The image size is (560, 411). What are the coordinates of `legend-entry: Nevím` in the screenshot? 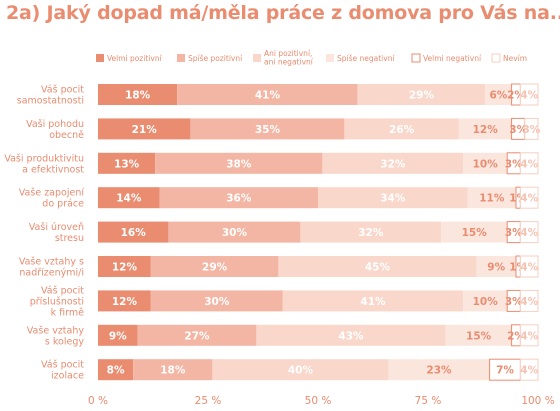 It's located at (515, 58).